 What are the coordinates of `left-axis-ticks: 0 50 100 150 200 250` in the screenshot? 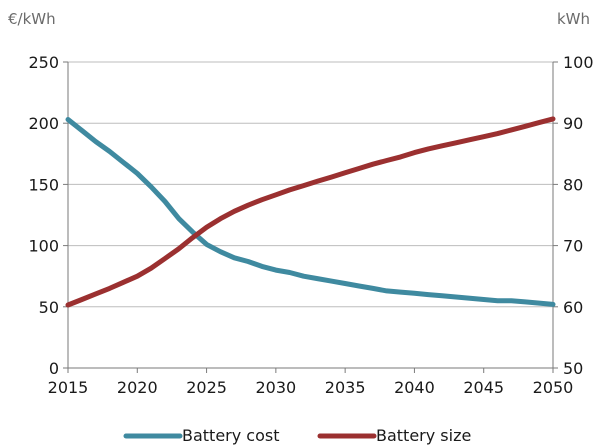 It's located at (48, 215).